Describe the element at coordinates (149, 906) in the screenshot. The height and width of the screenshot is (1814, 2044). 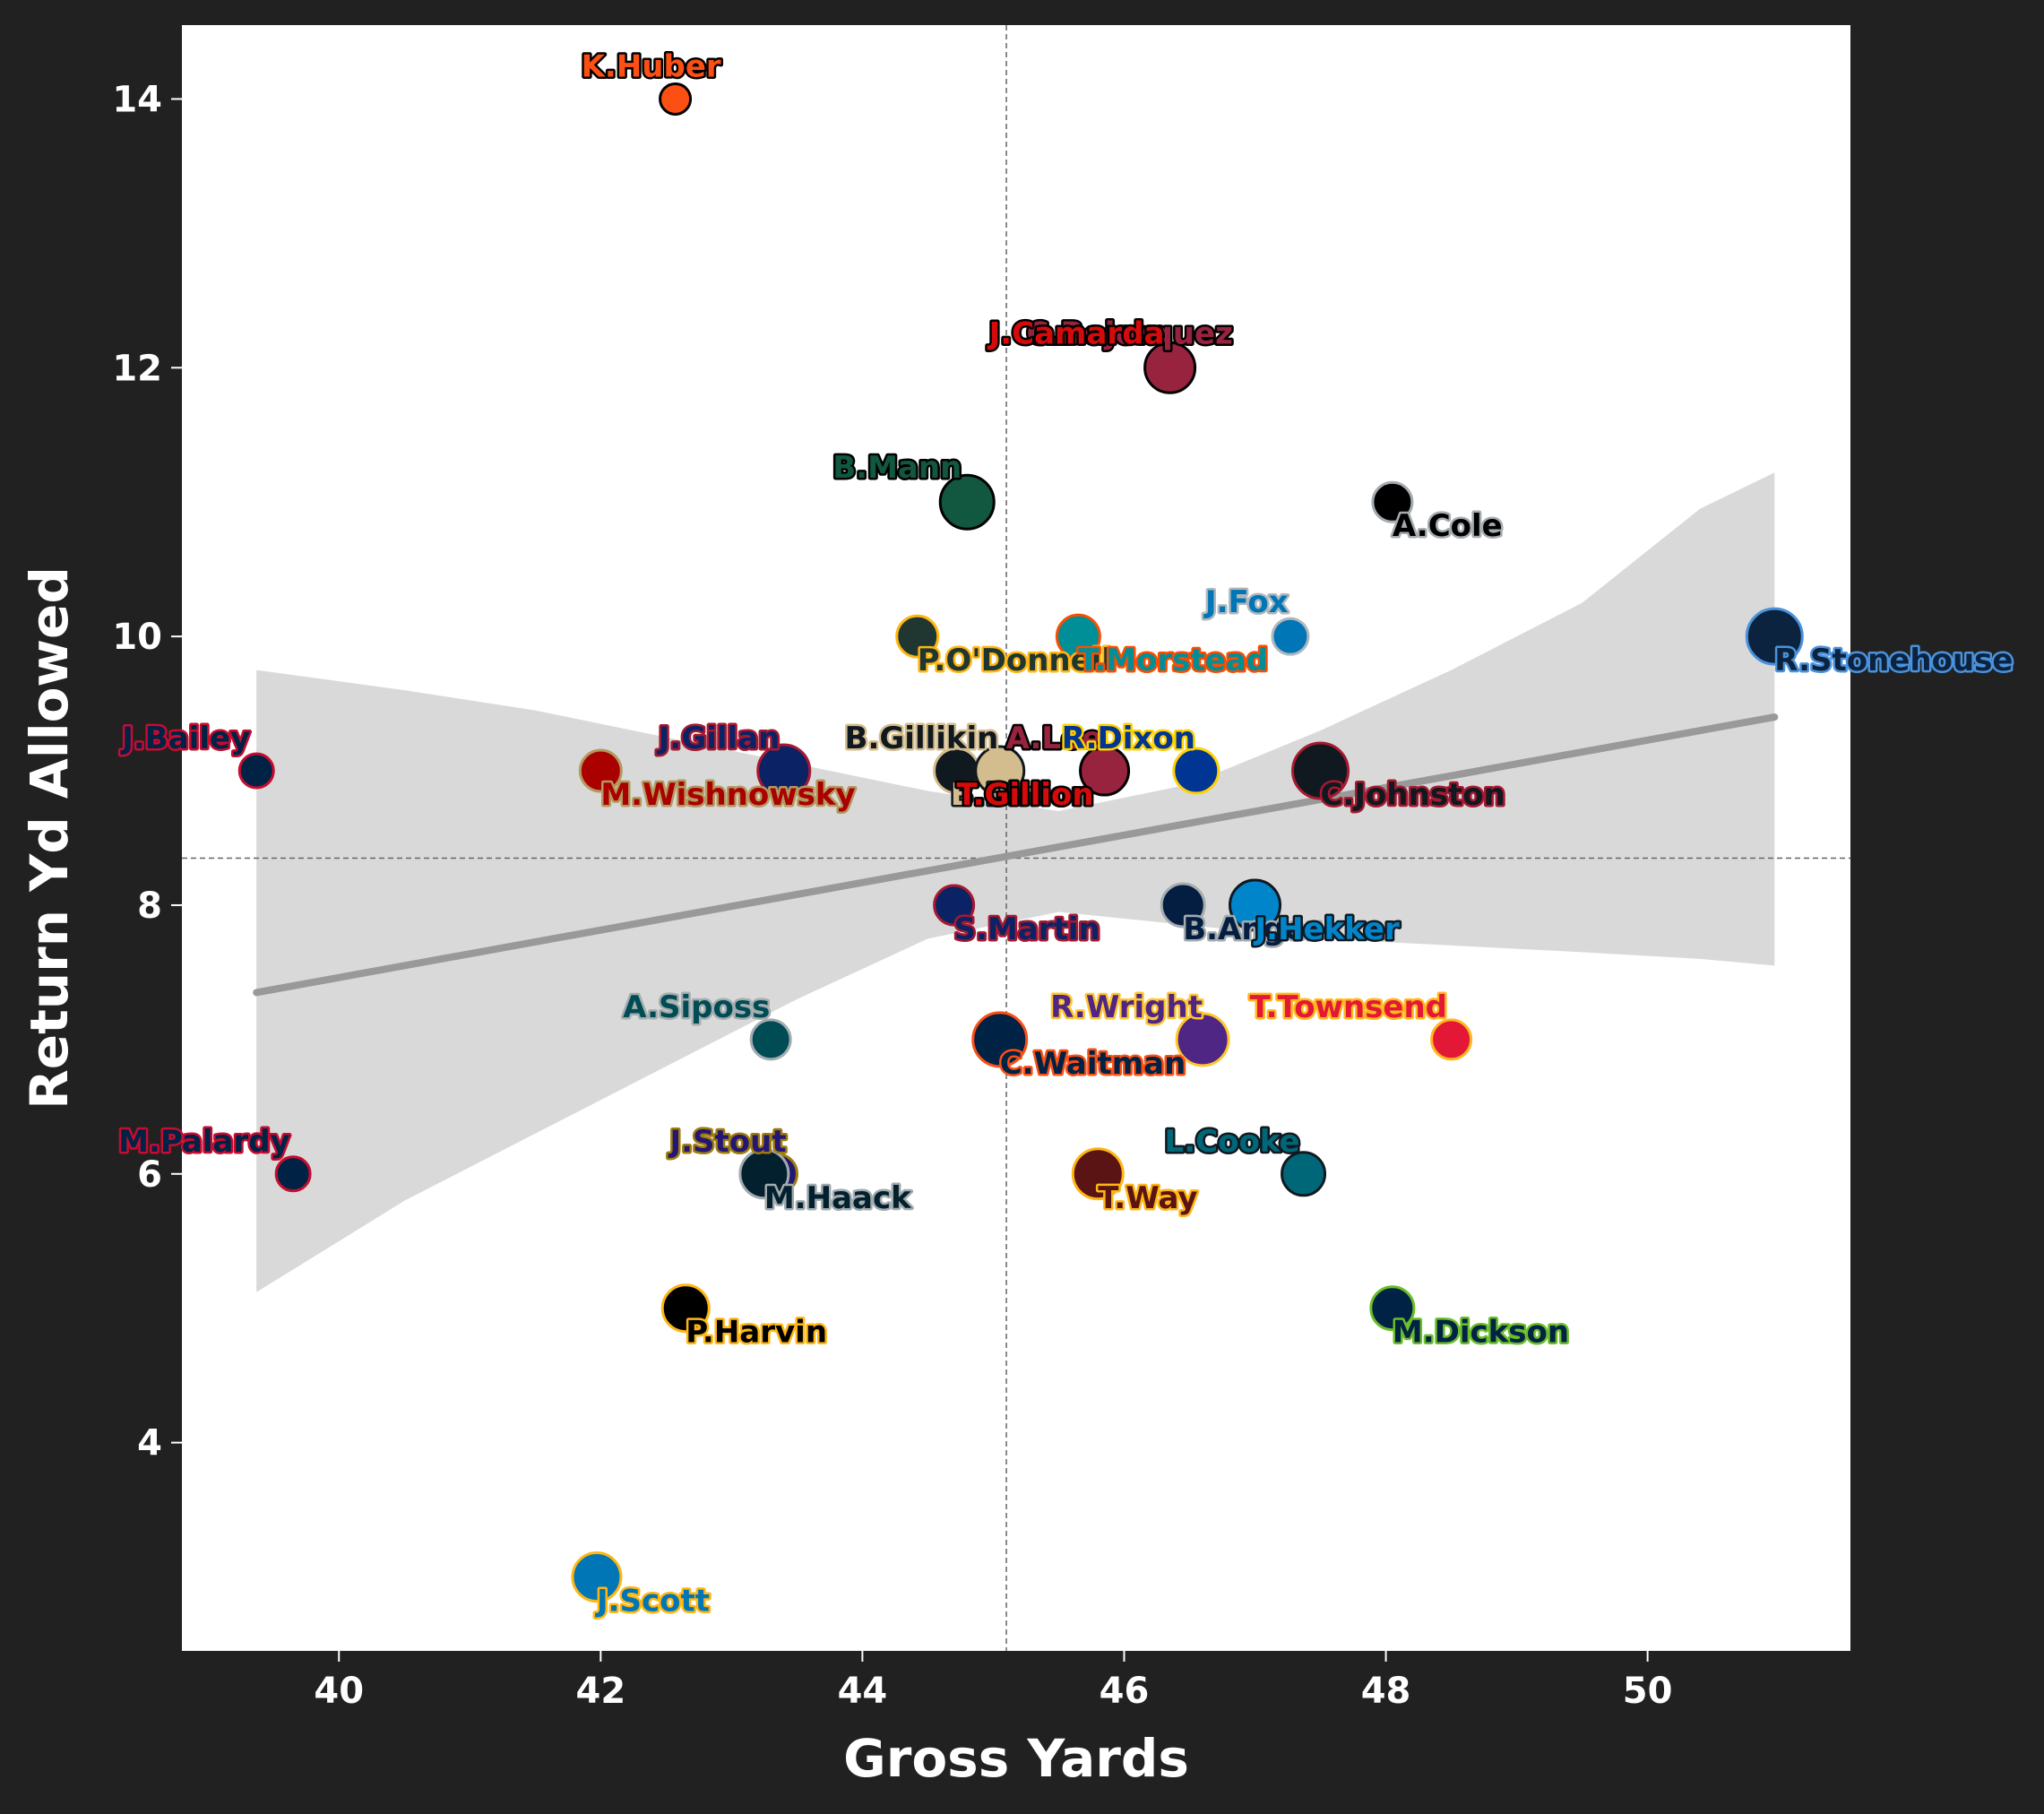
I see `y-tick-label: 8` at that location.